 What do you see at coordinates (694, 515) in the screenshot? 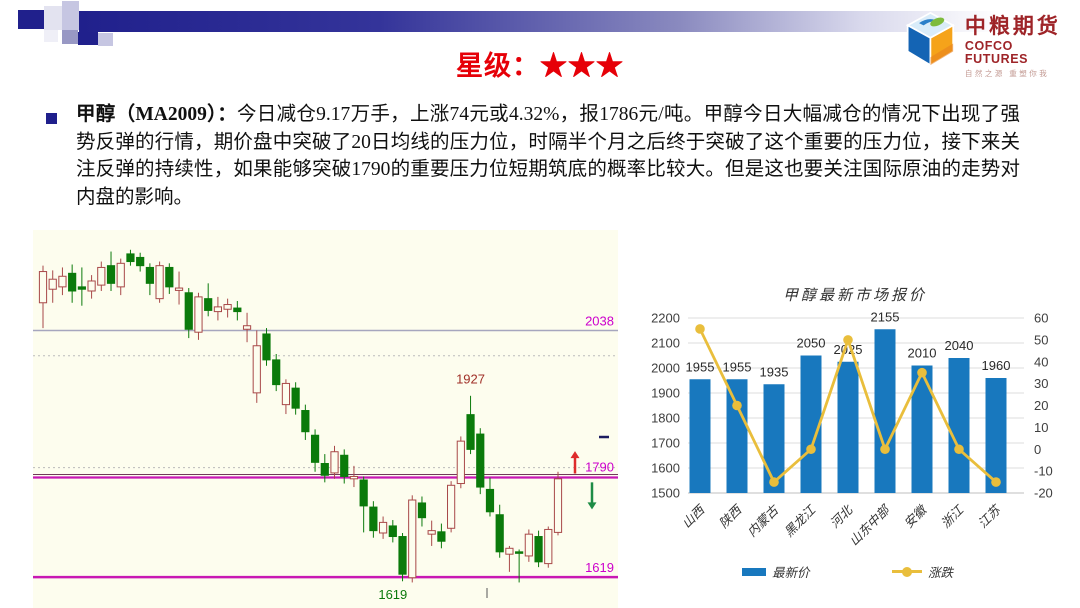
I see `svg-text: 山西` at bounding box center [694, 515].